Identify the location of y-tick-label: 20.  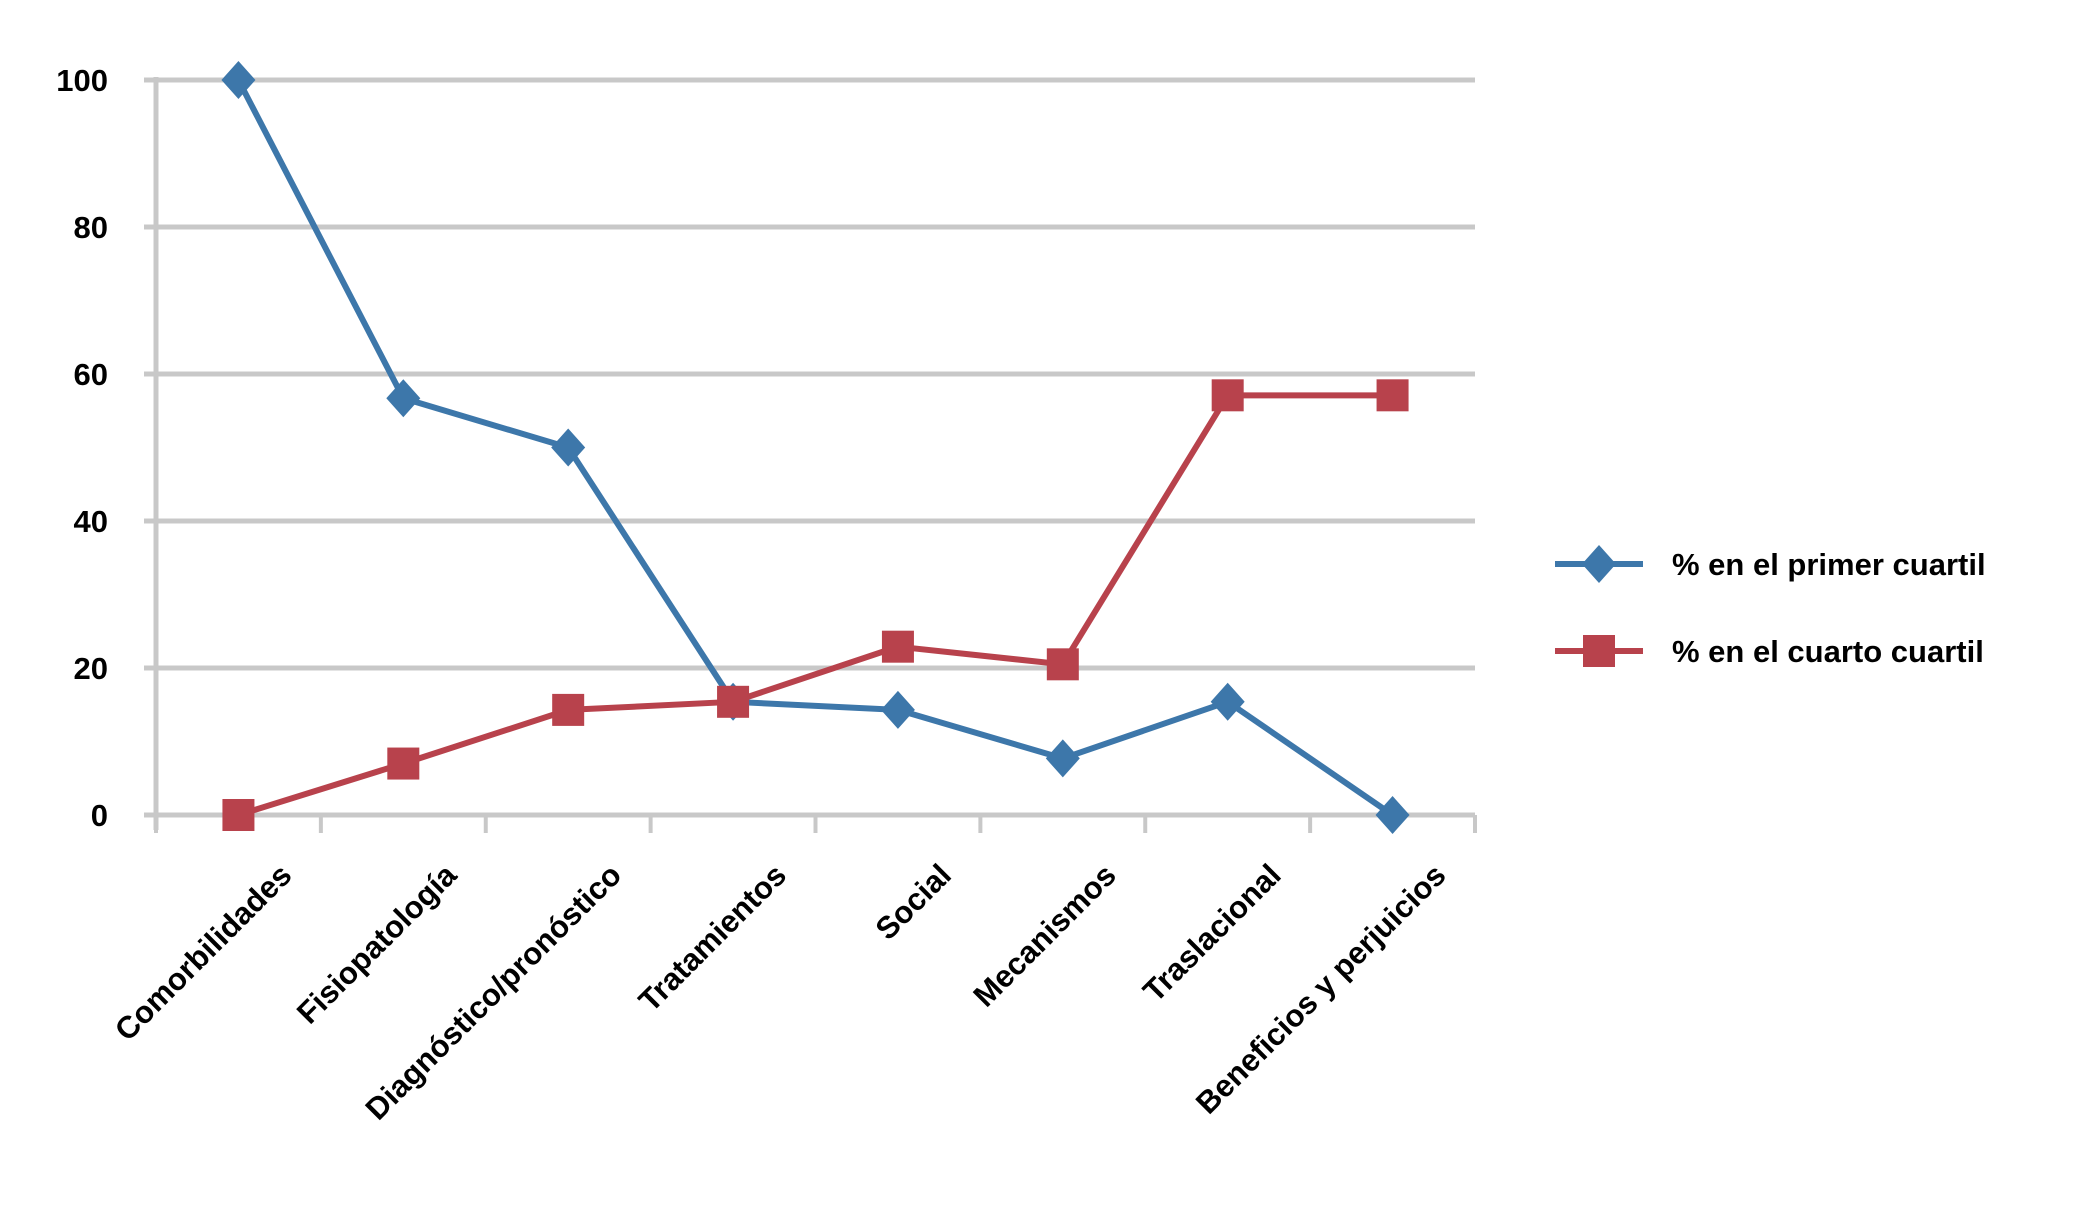
(91, 668).